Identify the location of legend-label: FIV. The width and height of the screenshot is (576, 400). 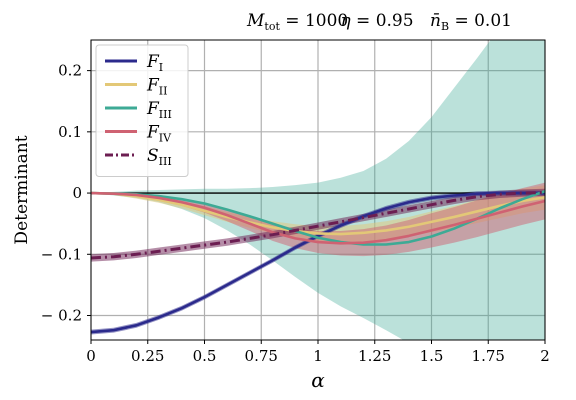
(159, 134).